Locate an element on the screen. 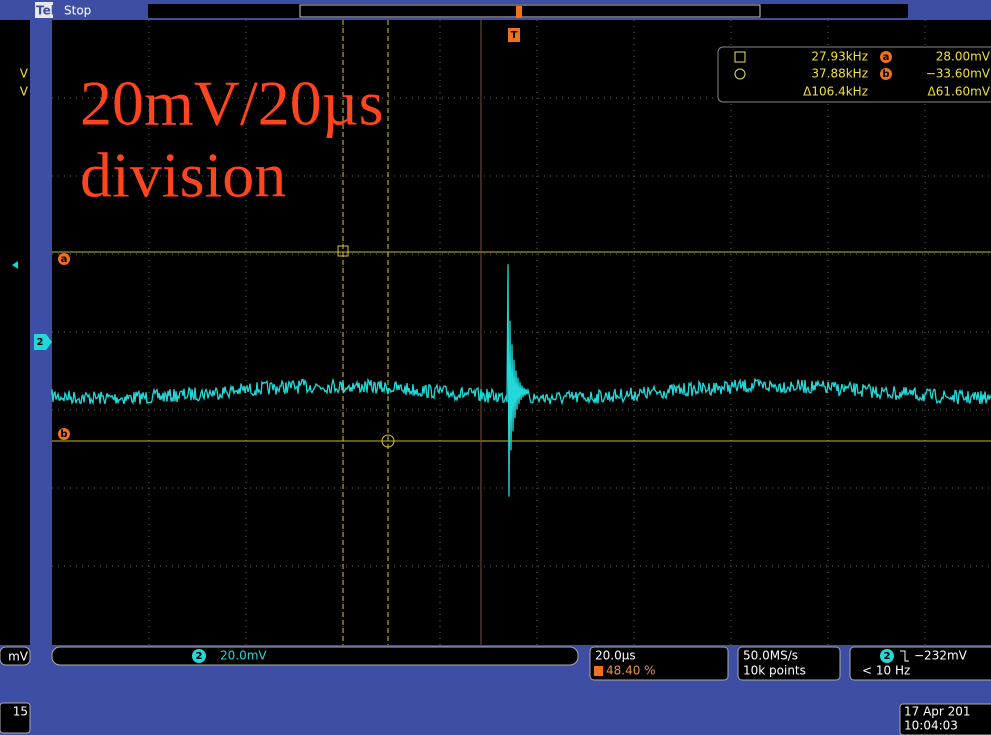 The height and width of the screenshot is (735, 991). channel-marker is located at coordinates (43, 342).